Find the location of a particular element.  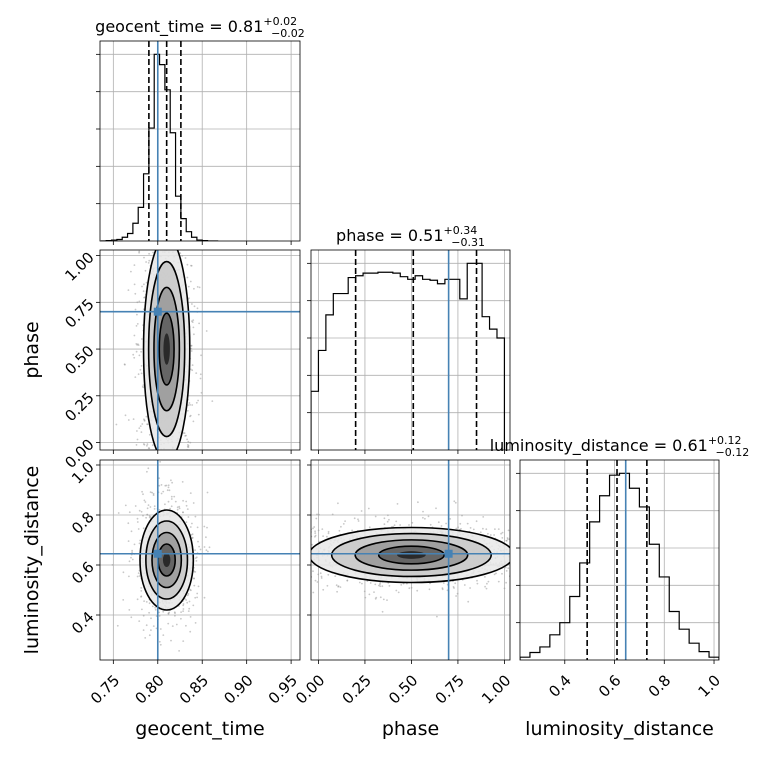

x-tick-label-phase: 0.50 is located at coordinates (403, 689).